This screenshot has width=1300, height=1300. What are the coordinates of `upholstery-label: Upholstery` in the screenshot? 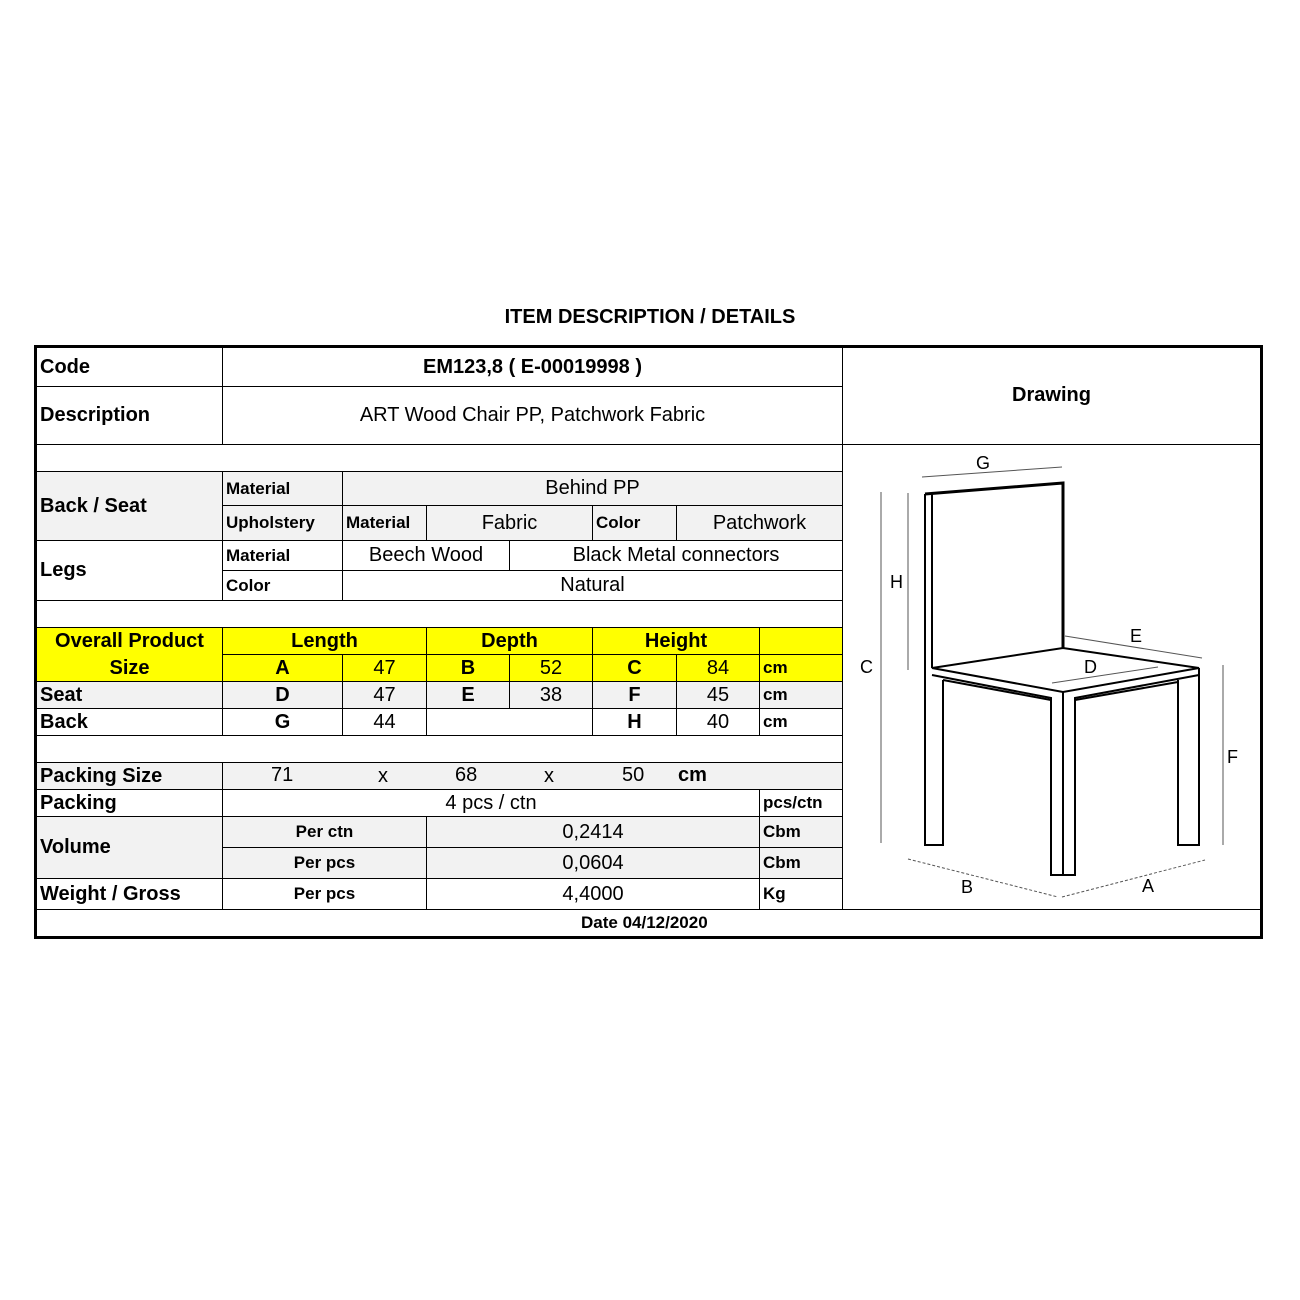 It's located at (282, 523).